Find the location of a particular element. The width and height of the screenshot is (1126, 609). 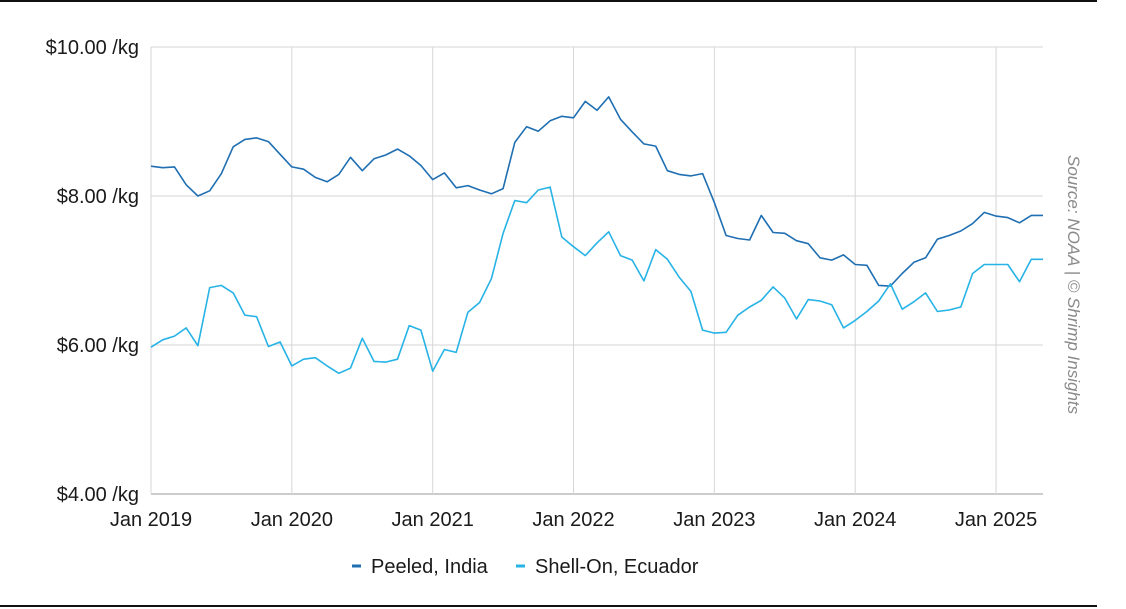

x-tick-label: Jan 2024 is located at coordinates (855, 520).